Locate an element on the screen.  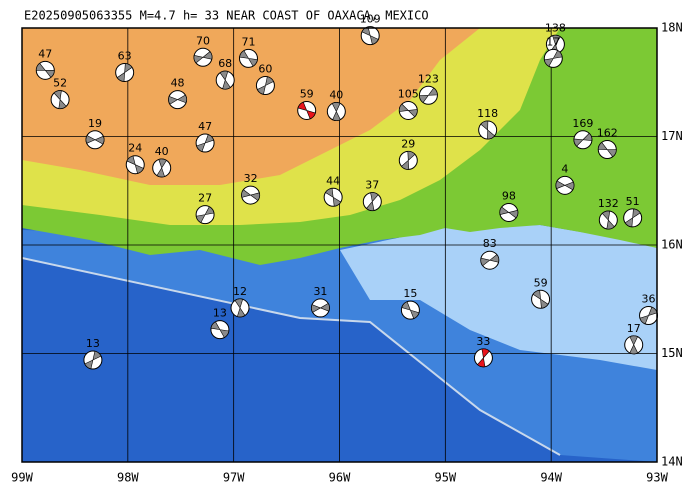
depth-label: 27 is located at coordinates (205, 198).